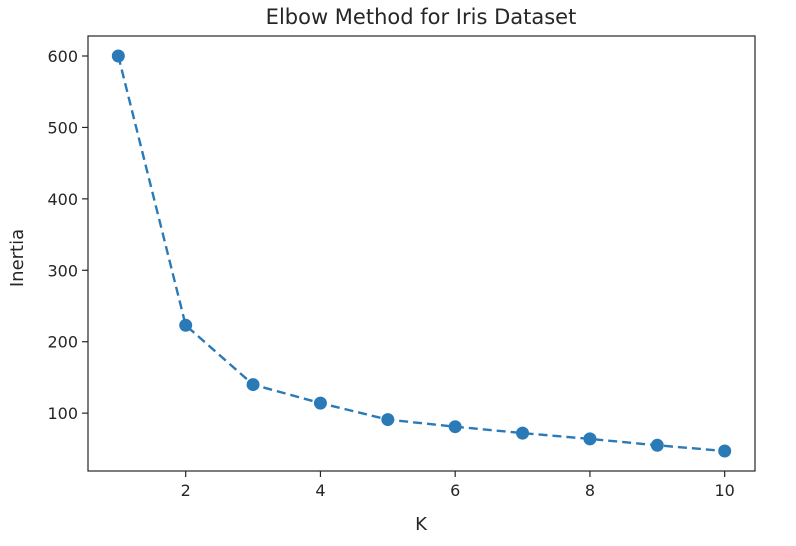 This screenshot has height=546, width=796. What do you see at coordinates (62, 413) in the screenshot?
I see `y-tick-label: 100` at bounding box center [62, 413].